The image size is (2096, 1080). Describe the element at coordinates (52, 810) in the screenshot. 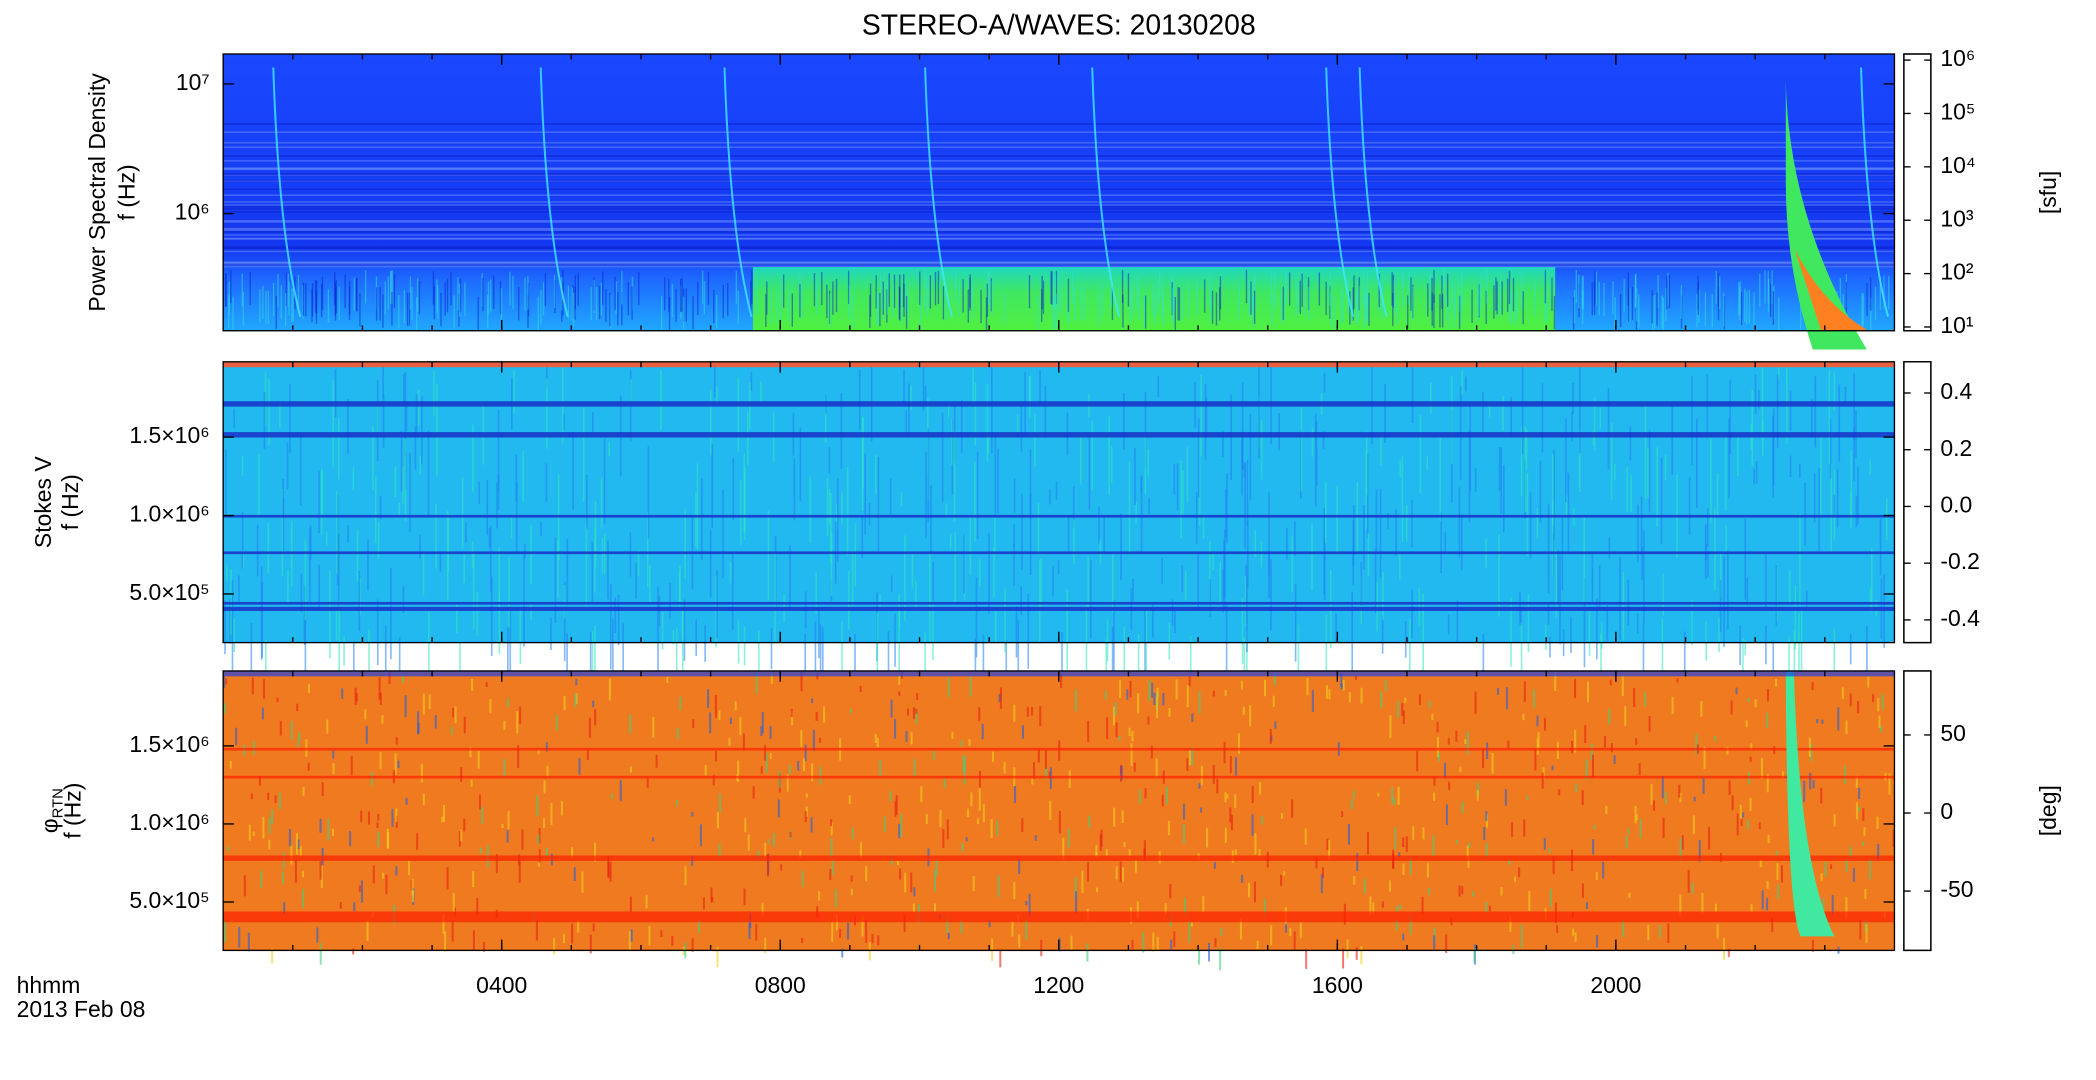

I see `y-axis-label: φRTN` at that location.